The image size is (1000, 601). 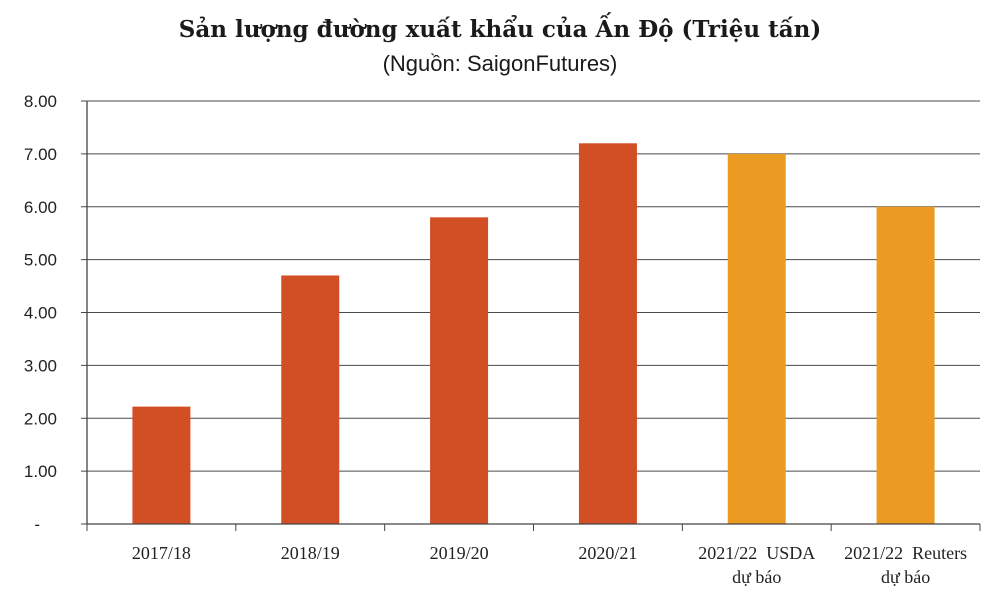 I want to click on y-tick-label: 3.00, so click(x=40, y=365).